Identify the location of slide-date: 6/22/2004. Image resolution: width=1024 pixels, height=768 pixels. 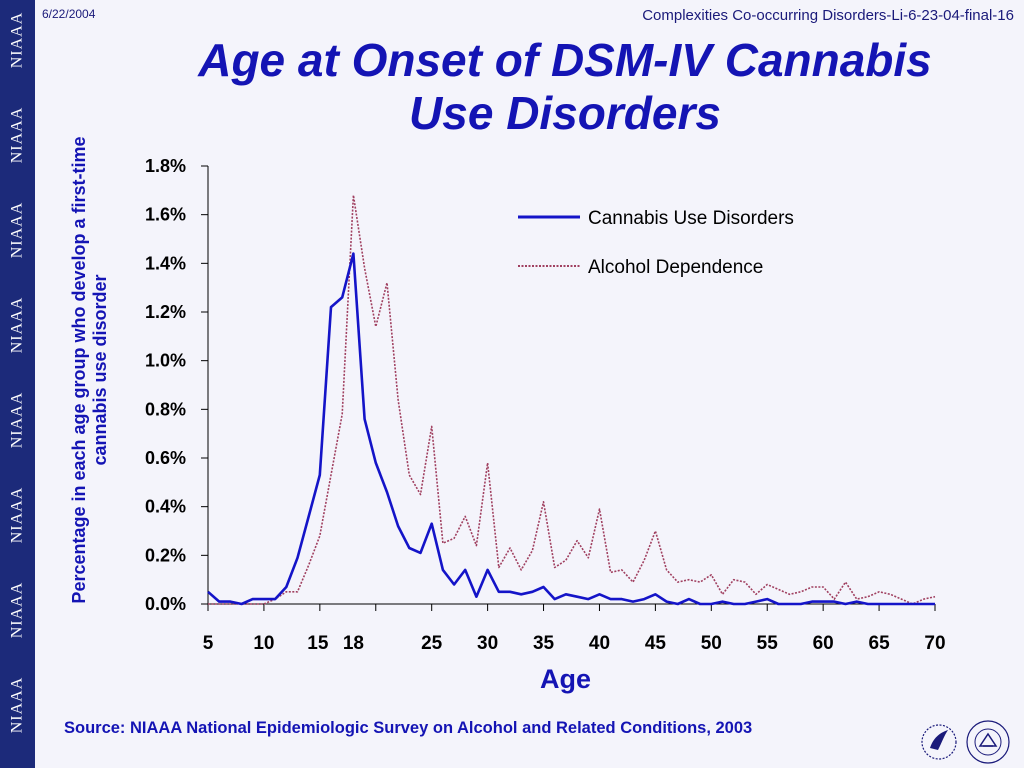
(69, 14).